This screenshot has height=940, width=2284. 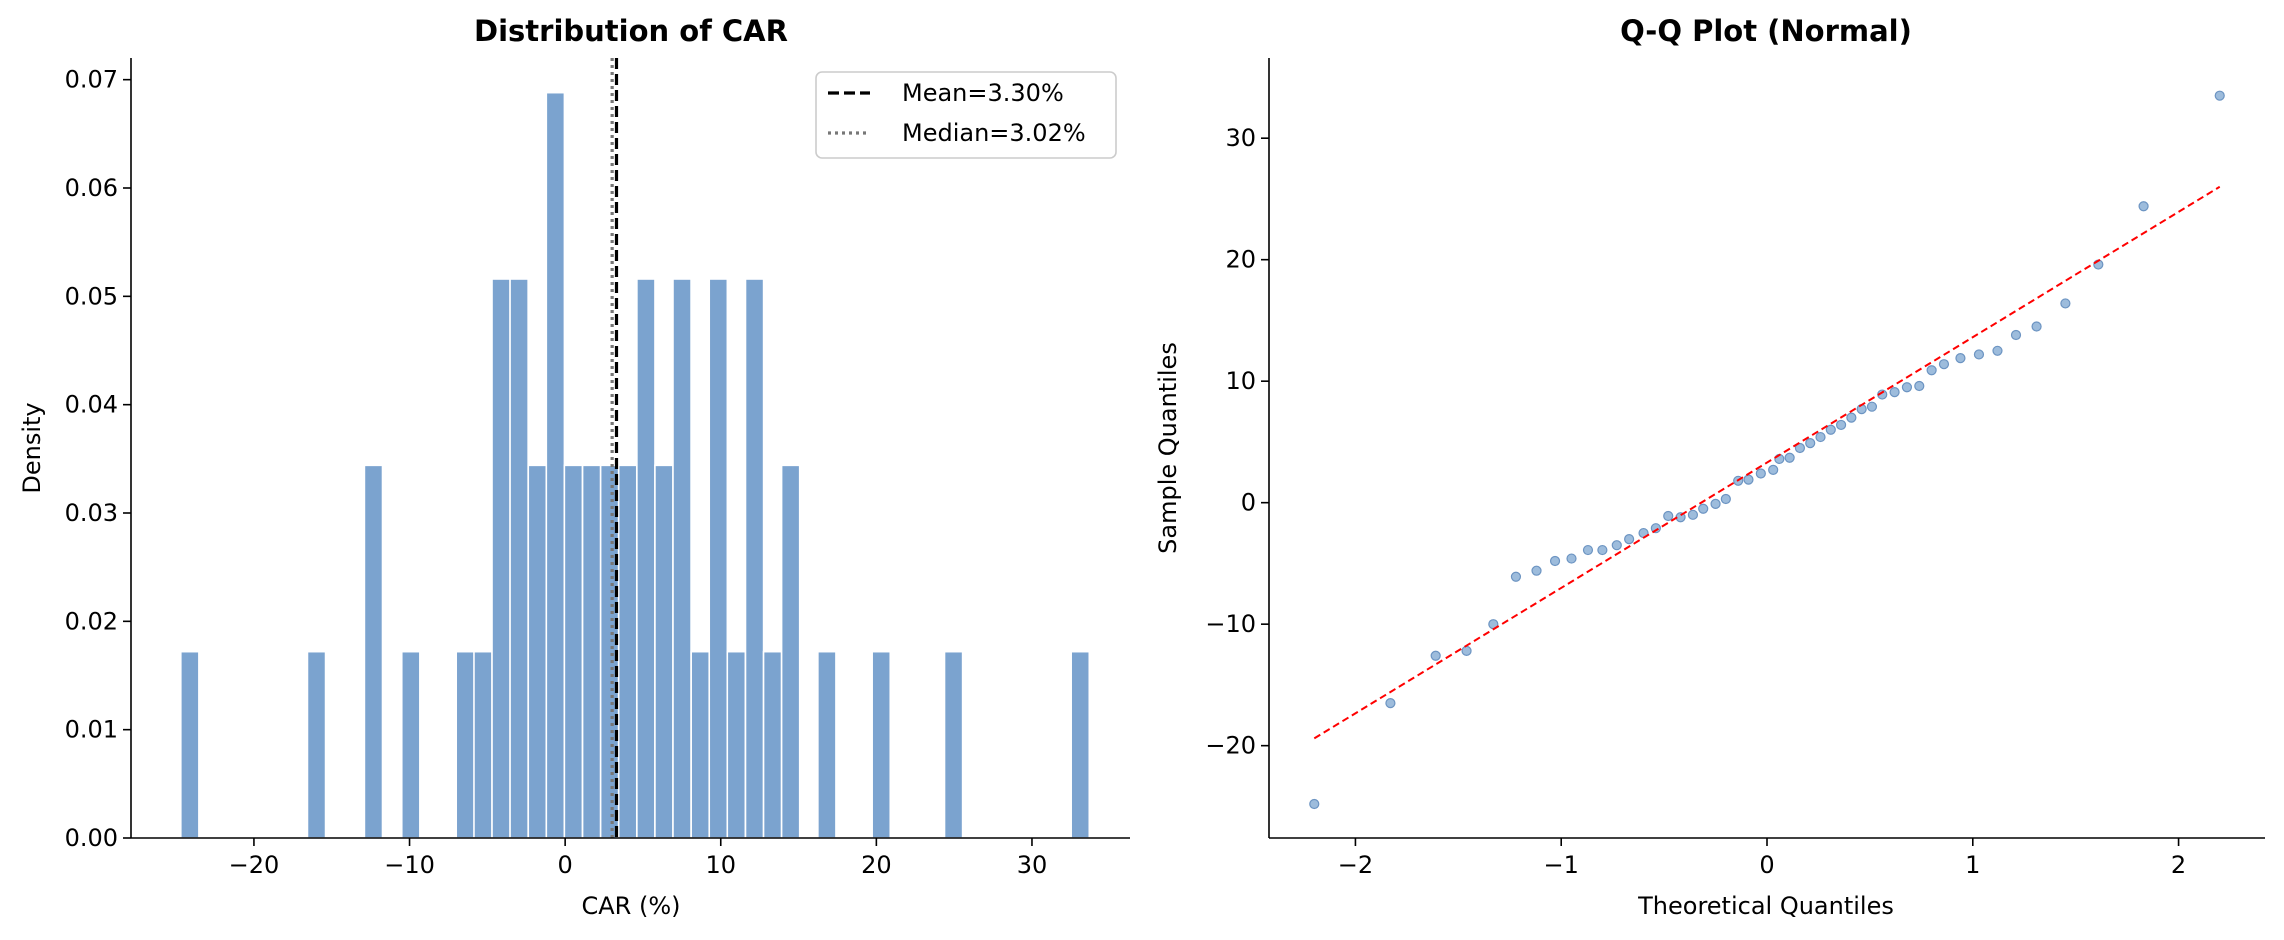 What do you see at coordinates (91, 513) in the screenshot?
I see `histogram-y-tick-label: 0.03` at bounding box center [91, 513].